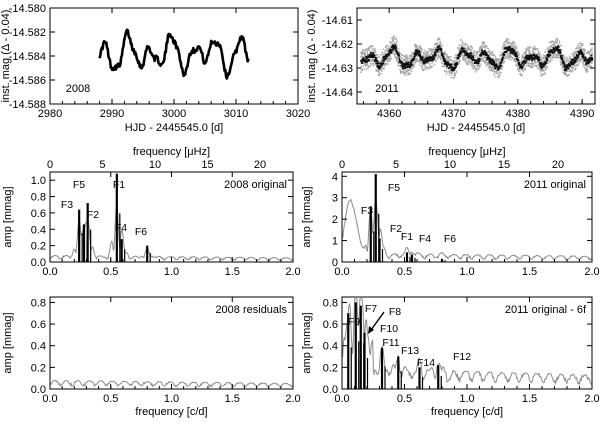  What do you see at coordinates (462, 357) in the screenshot?
I see `peak-label-f12: F12` at bounding box center [462, 357].